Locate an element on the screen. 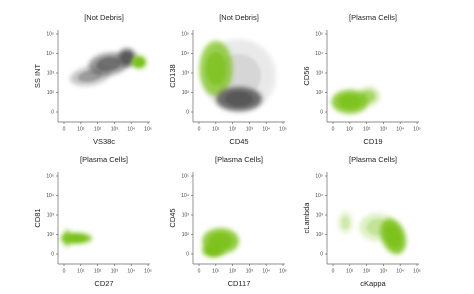 Image resolution: width=474 pixels, height=294 pixels. x-axis-label: CD19 is located at coordinates (372, 141).